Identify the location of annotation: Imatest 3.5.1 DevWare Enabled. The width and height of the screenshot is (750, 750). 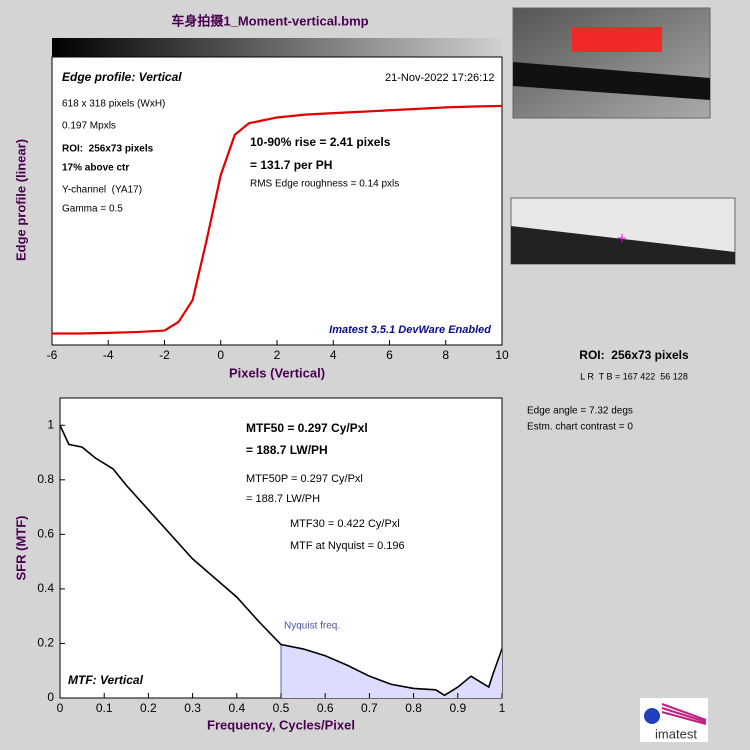
(410, 330).